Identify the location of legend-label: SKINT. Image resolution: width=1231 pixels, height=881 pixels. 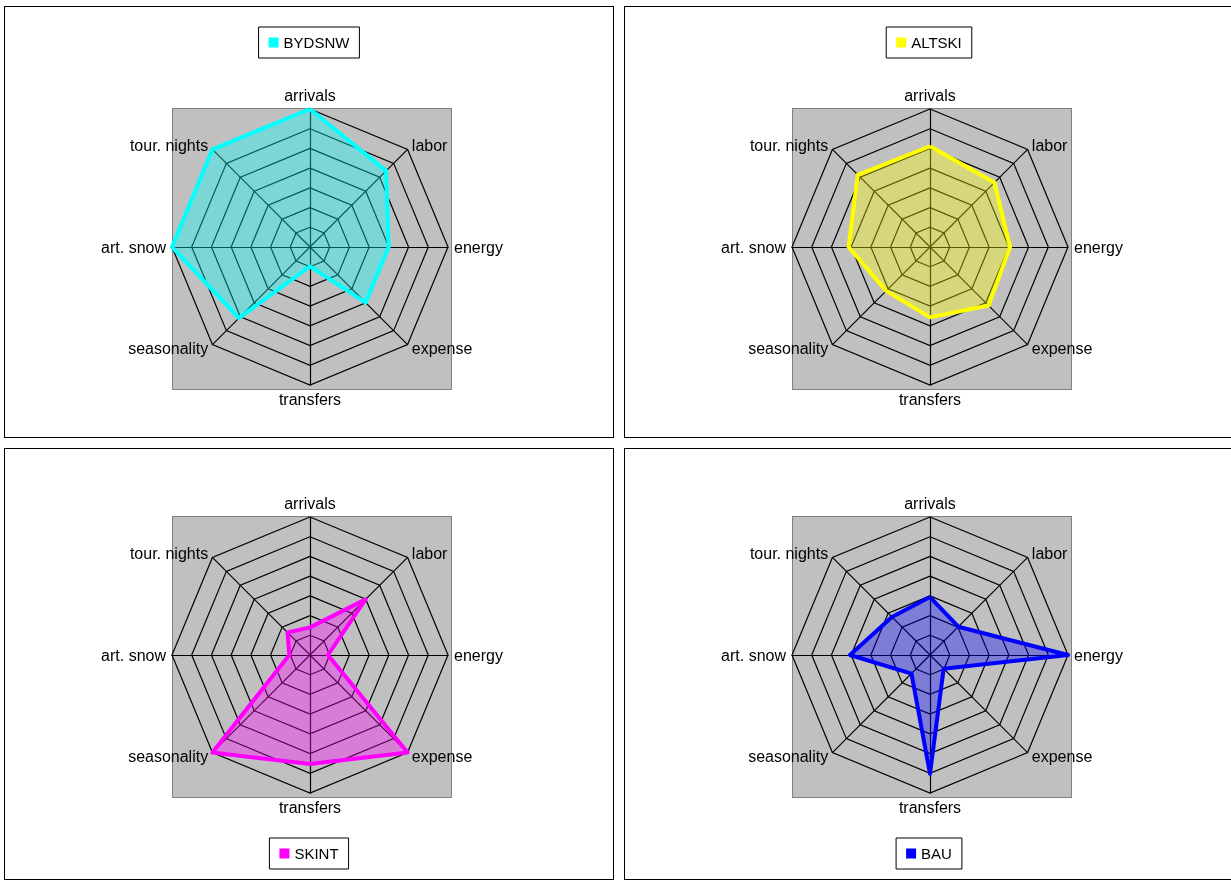
(316, 853).